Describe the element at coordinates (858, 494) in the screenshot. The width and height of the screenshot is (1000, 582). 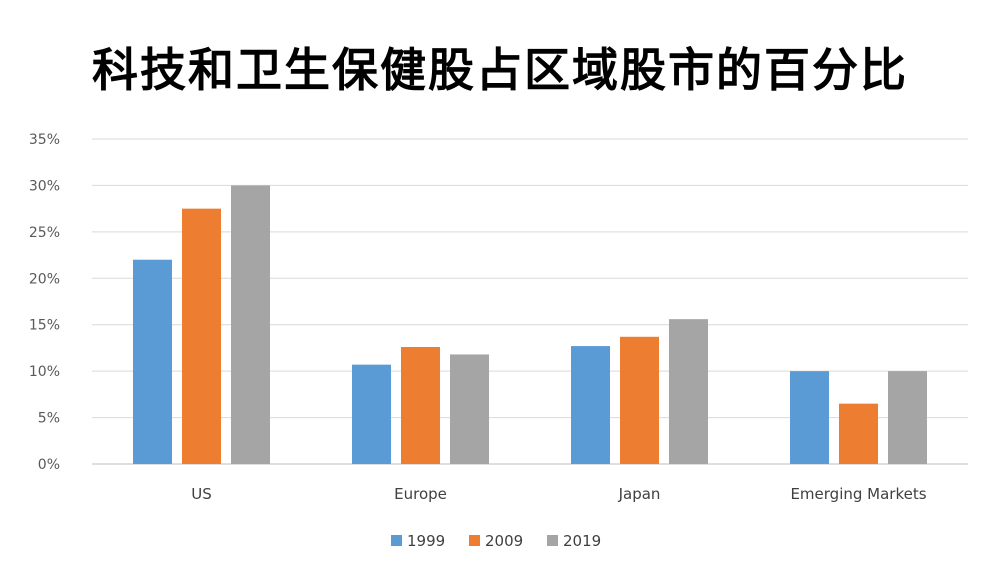
I see `x-category-label: Emerging Markets` at that location.